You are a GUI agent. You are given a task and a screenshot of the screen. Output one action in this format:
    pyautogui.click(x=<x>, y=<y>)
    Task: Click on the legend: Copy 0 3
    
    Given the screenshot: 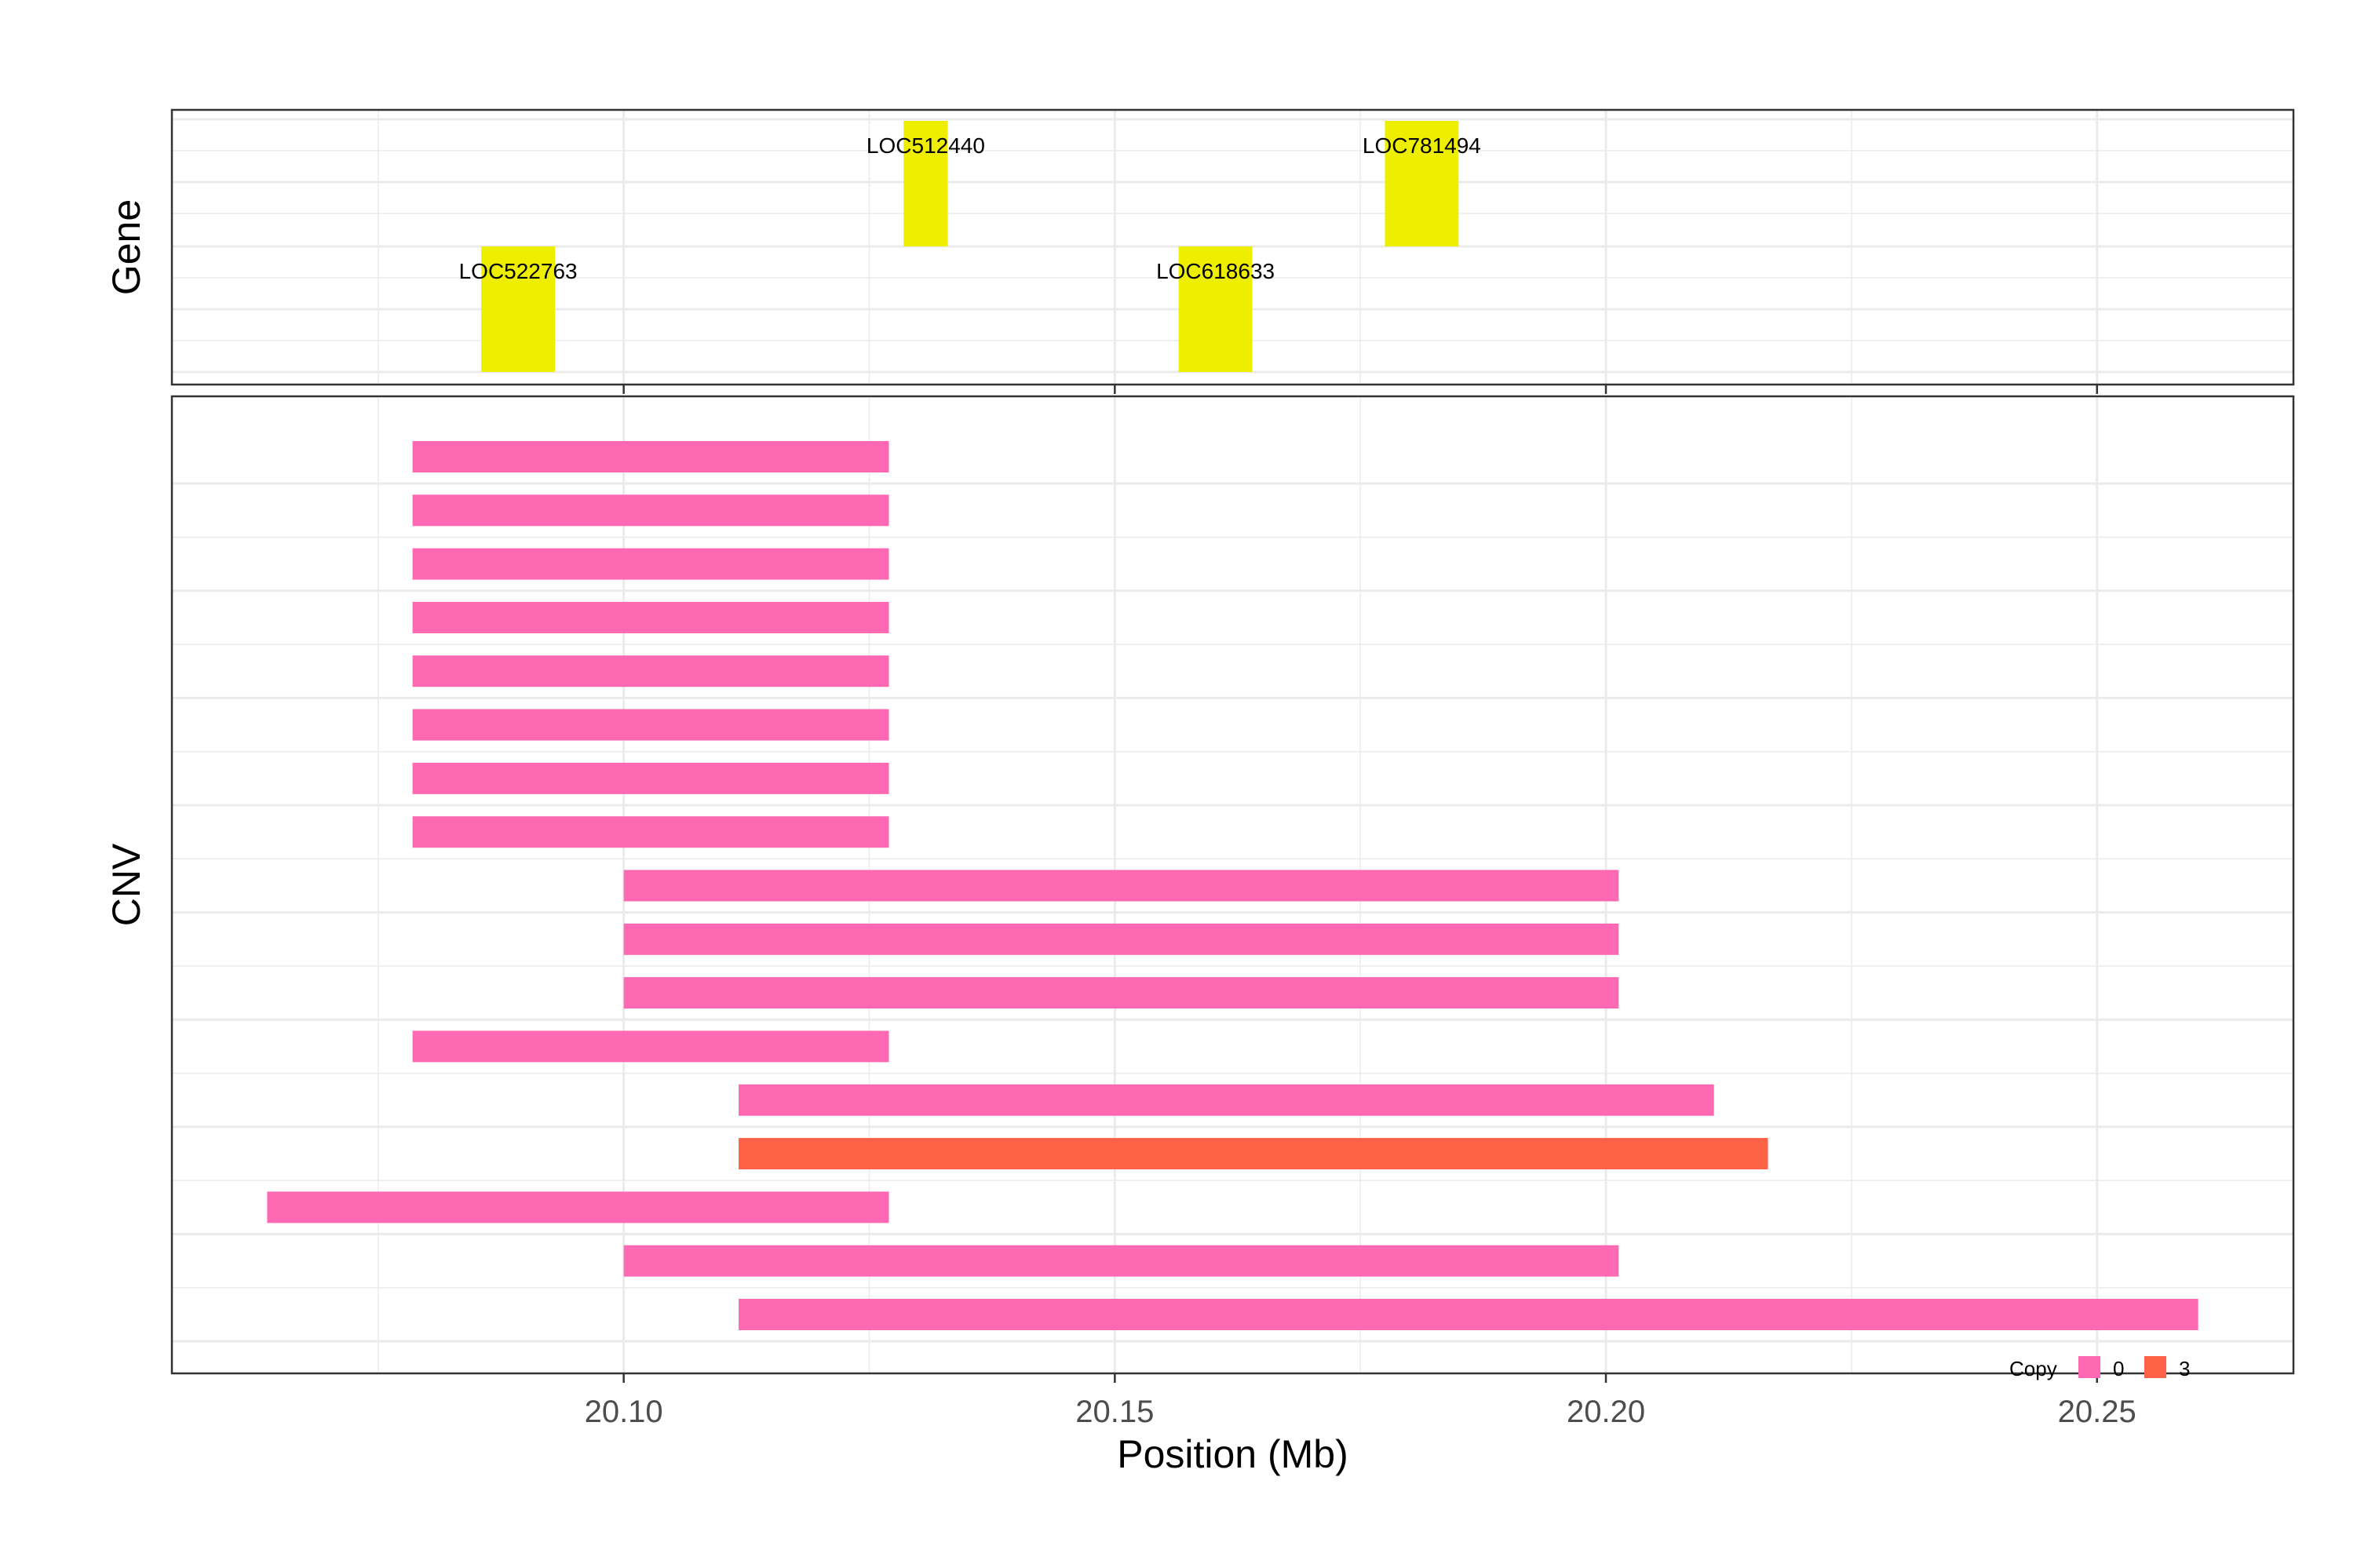 What is the action you would take?
    pyautogui.click(x=2099, y=1368)
    